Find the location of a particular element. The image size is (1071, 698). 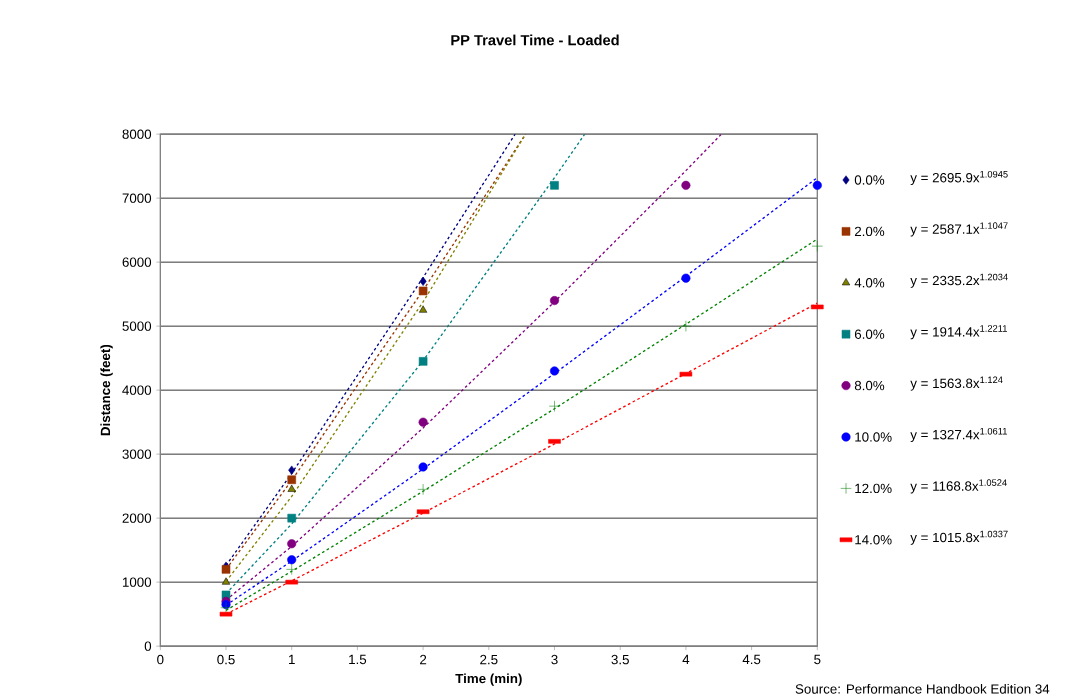

source-note: Source: Performance Handbook Edition 34 is located at coordinates (922, 688).